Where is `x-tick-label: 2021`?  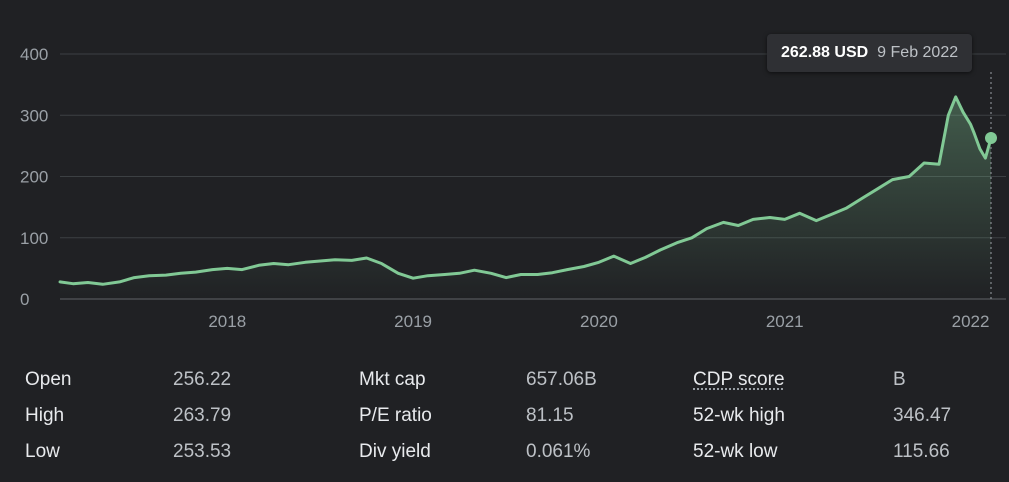 x-tick-label: 2021 is located at coordinates (785, 321).